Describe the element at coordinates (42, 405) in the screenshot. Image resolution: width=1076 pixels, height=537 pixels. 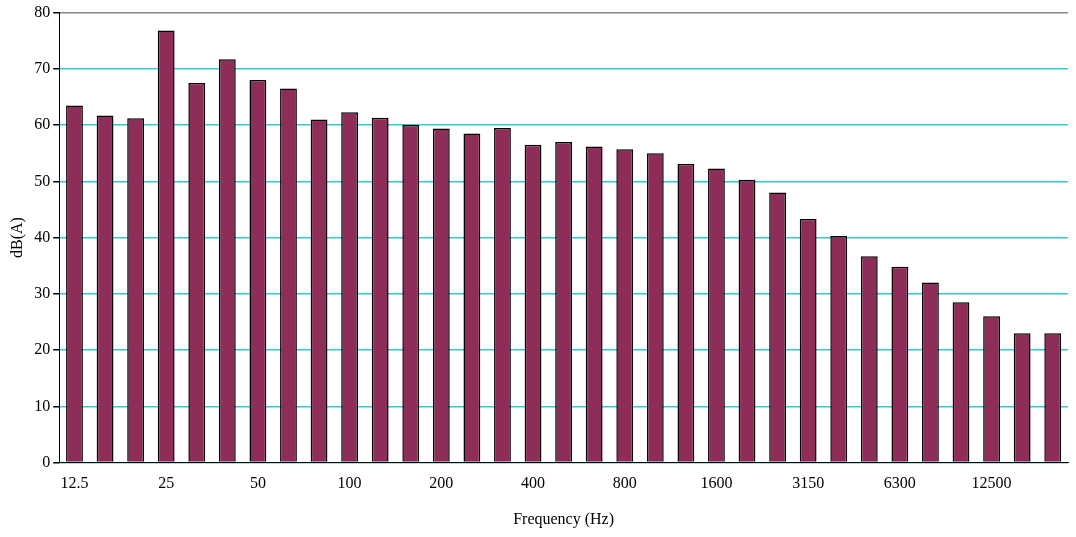
I see `y-tick-label: 10` at that location.